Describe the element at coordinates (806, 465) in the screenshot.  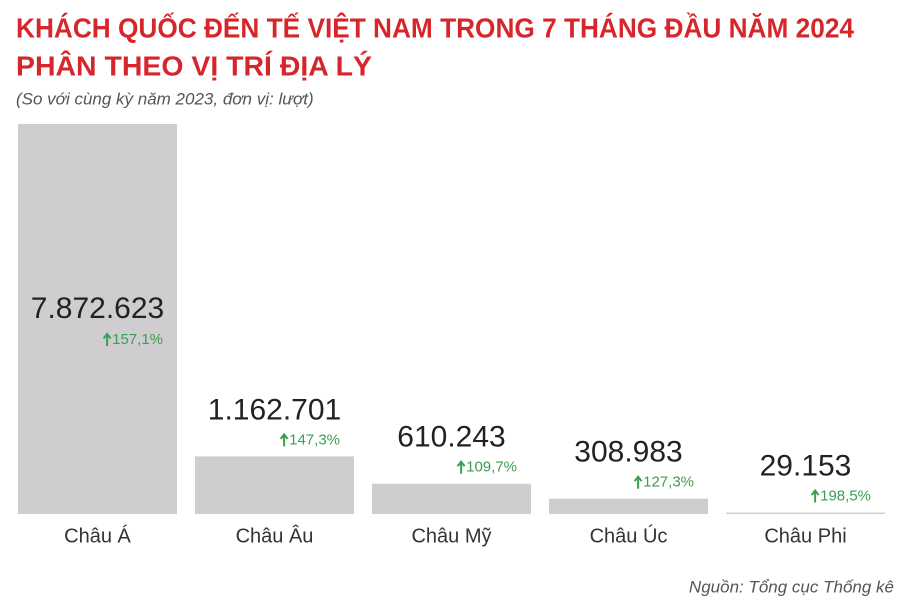
I see `value-label: 29.153` at that location.